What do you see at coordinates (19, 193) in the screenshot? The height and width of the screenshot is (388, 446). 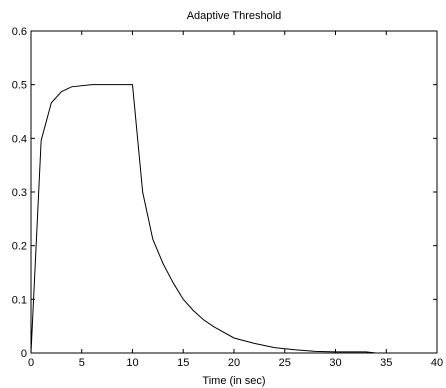 I see `y-tick-label: 0.3` at bounding box center [19, 193].